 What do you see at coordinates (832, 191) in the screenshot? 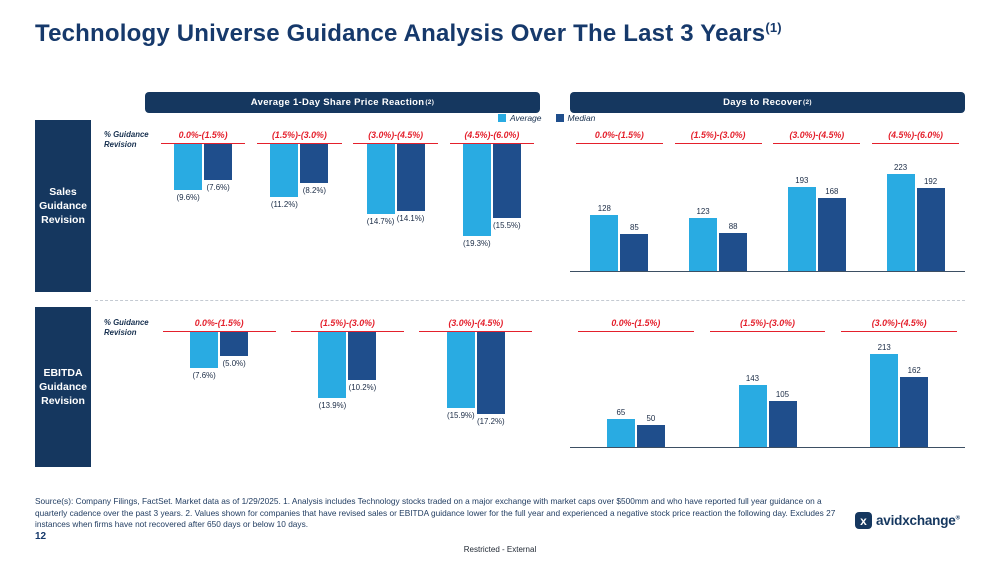
I see `value-label: 168` at bounding box center [832, 191].